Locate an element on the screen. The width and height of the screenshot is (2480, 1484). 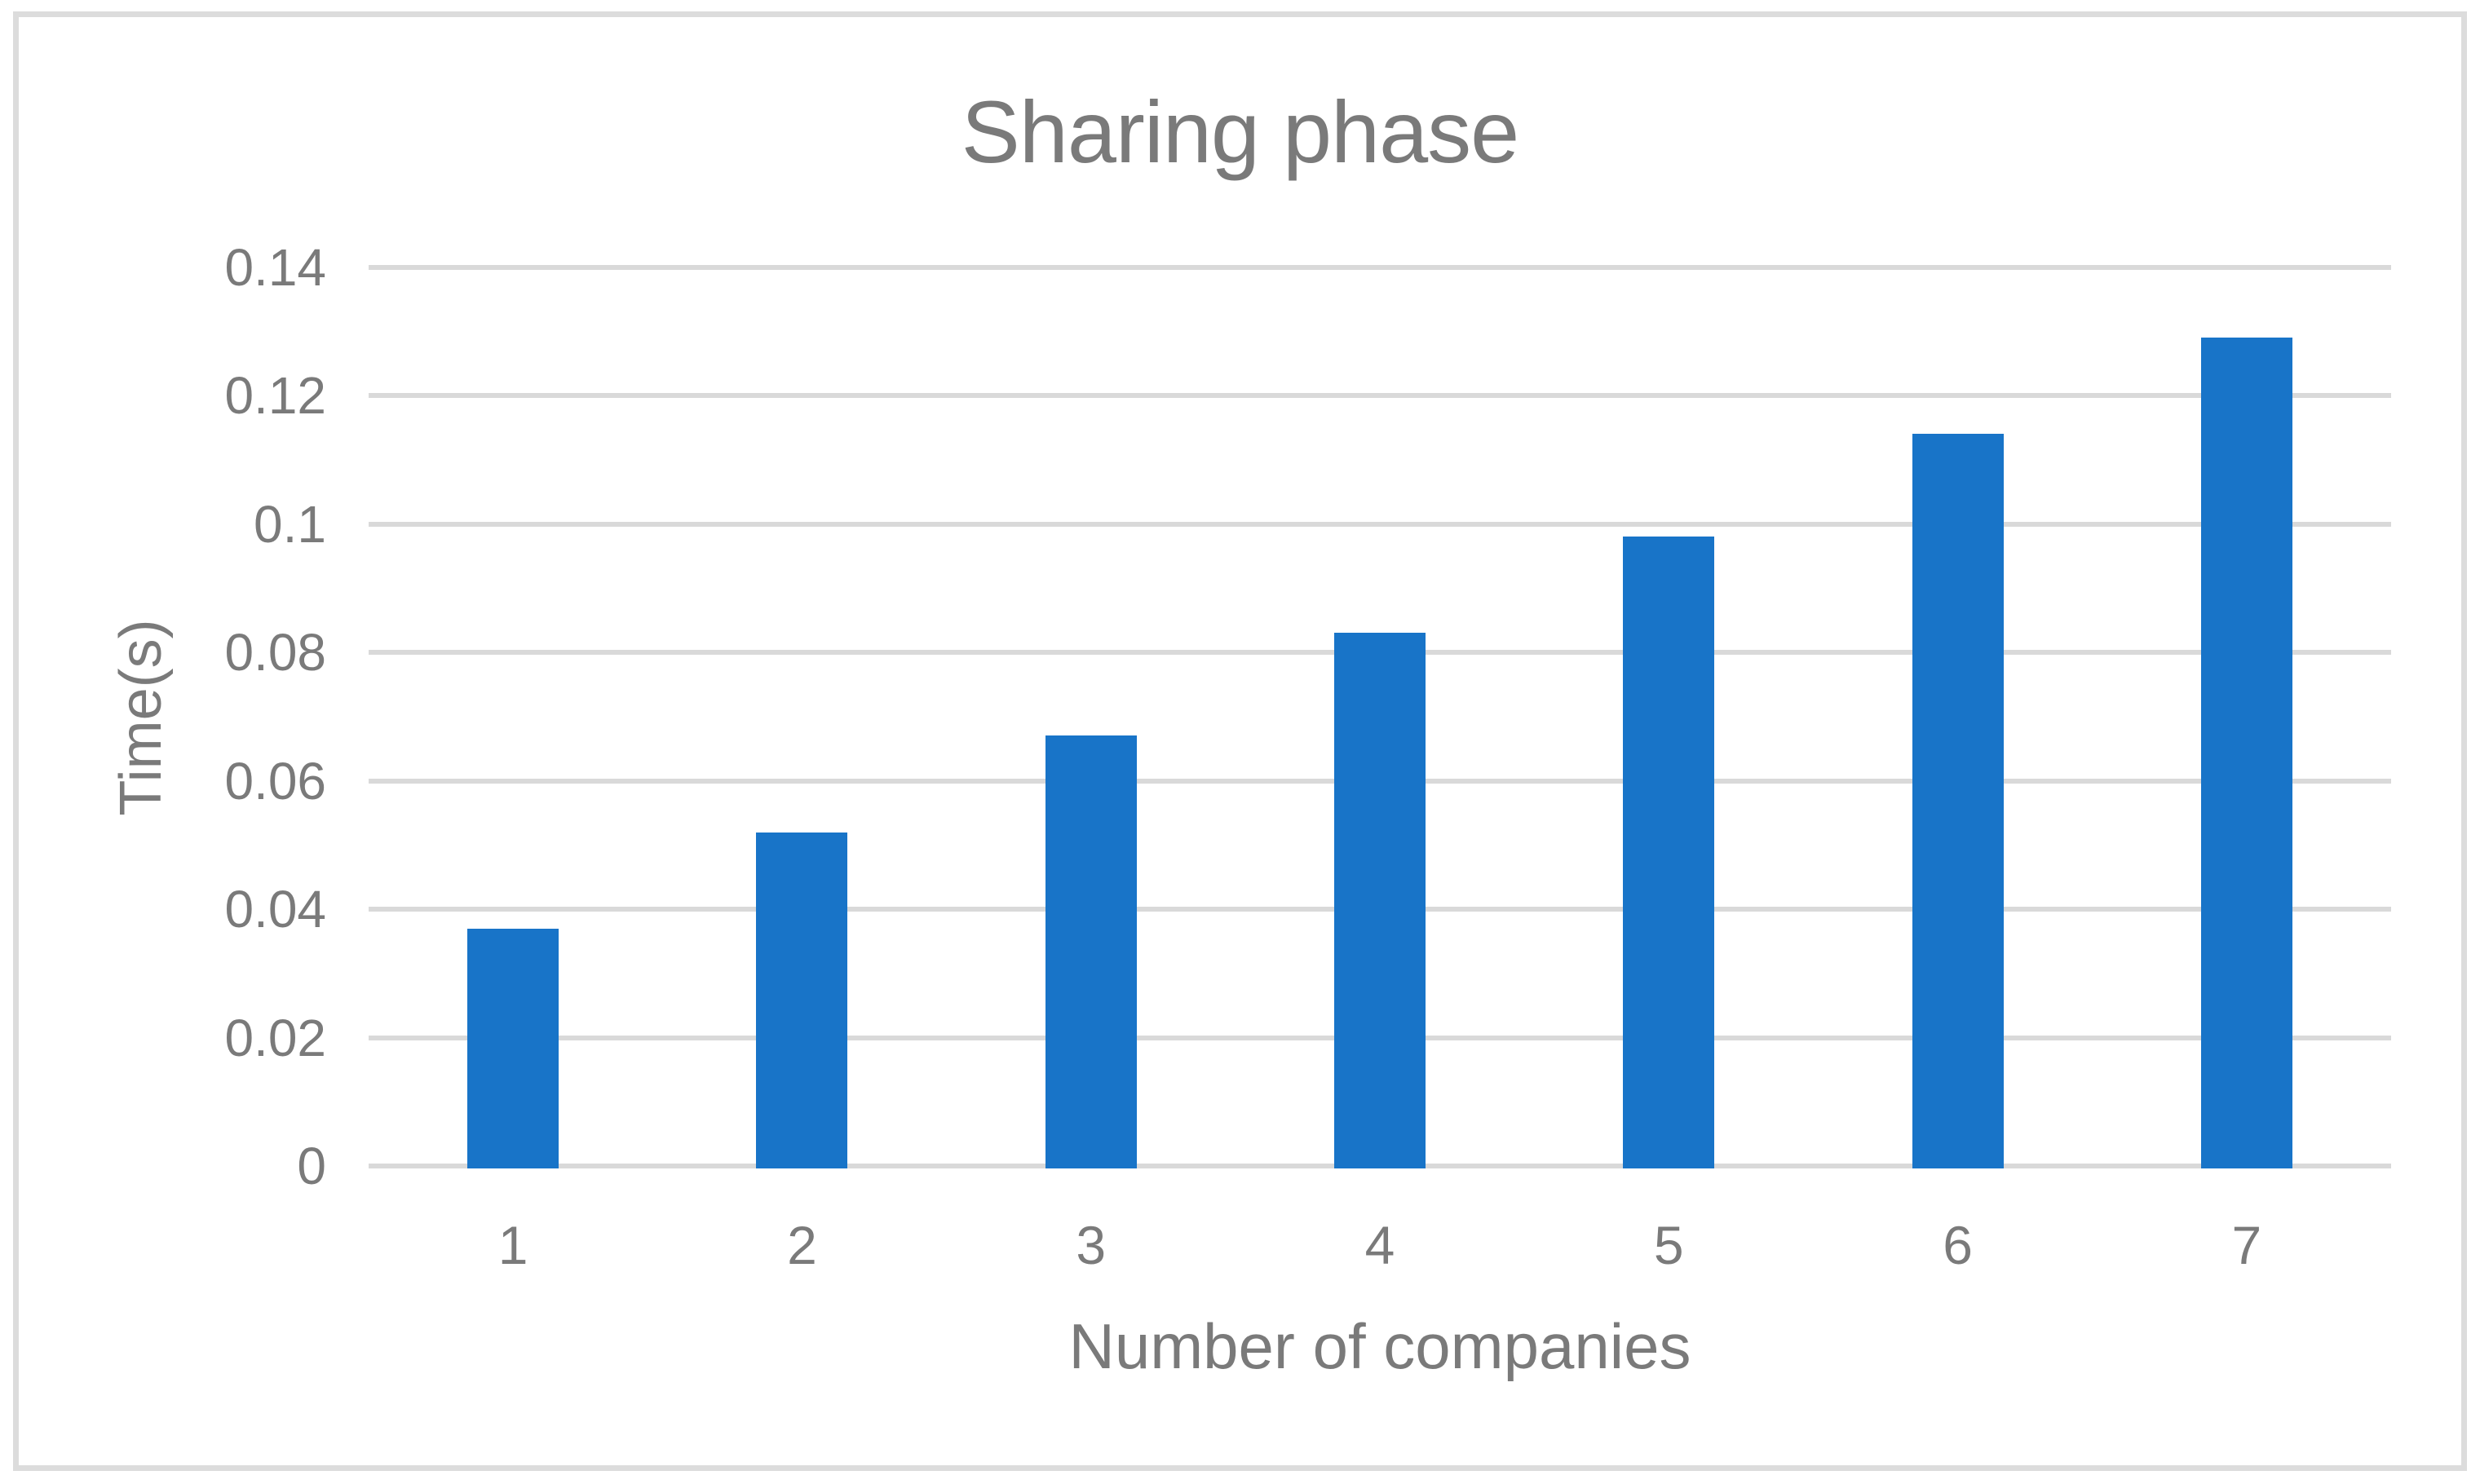
y-axis-title: Time(s) is located at coordinates (141, 717).